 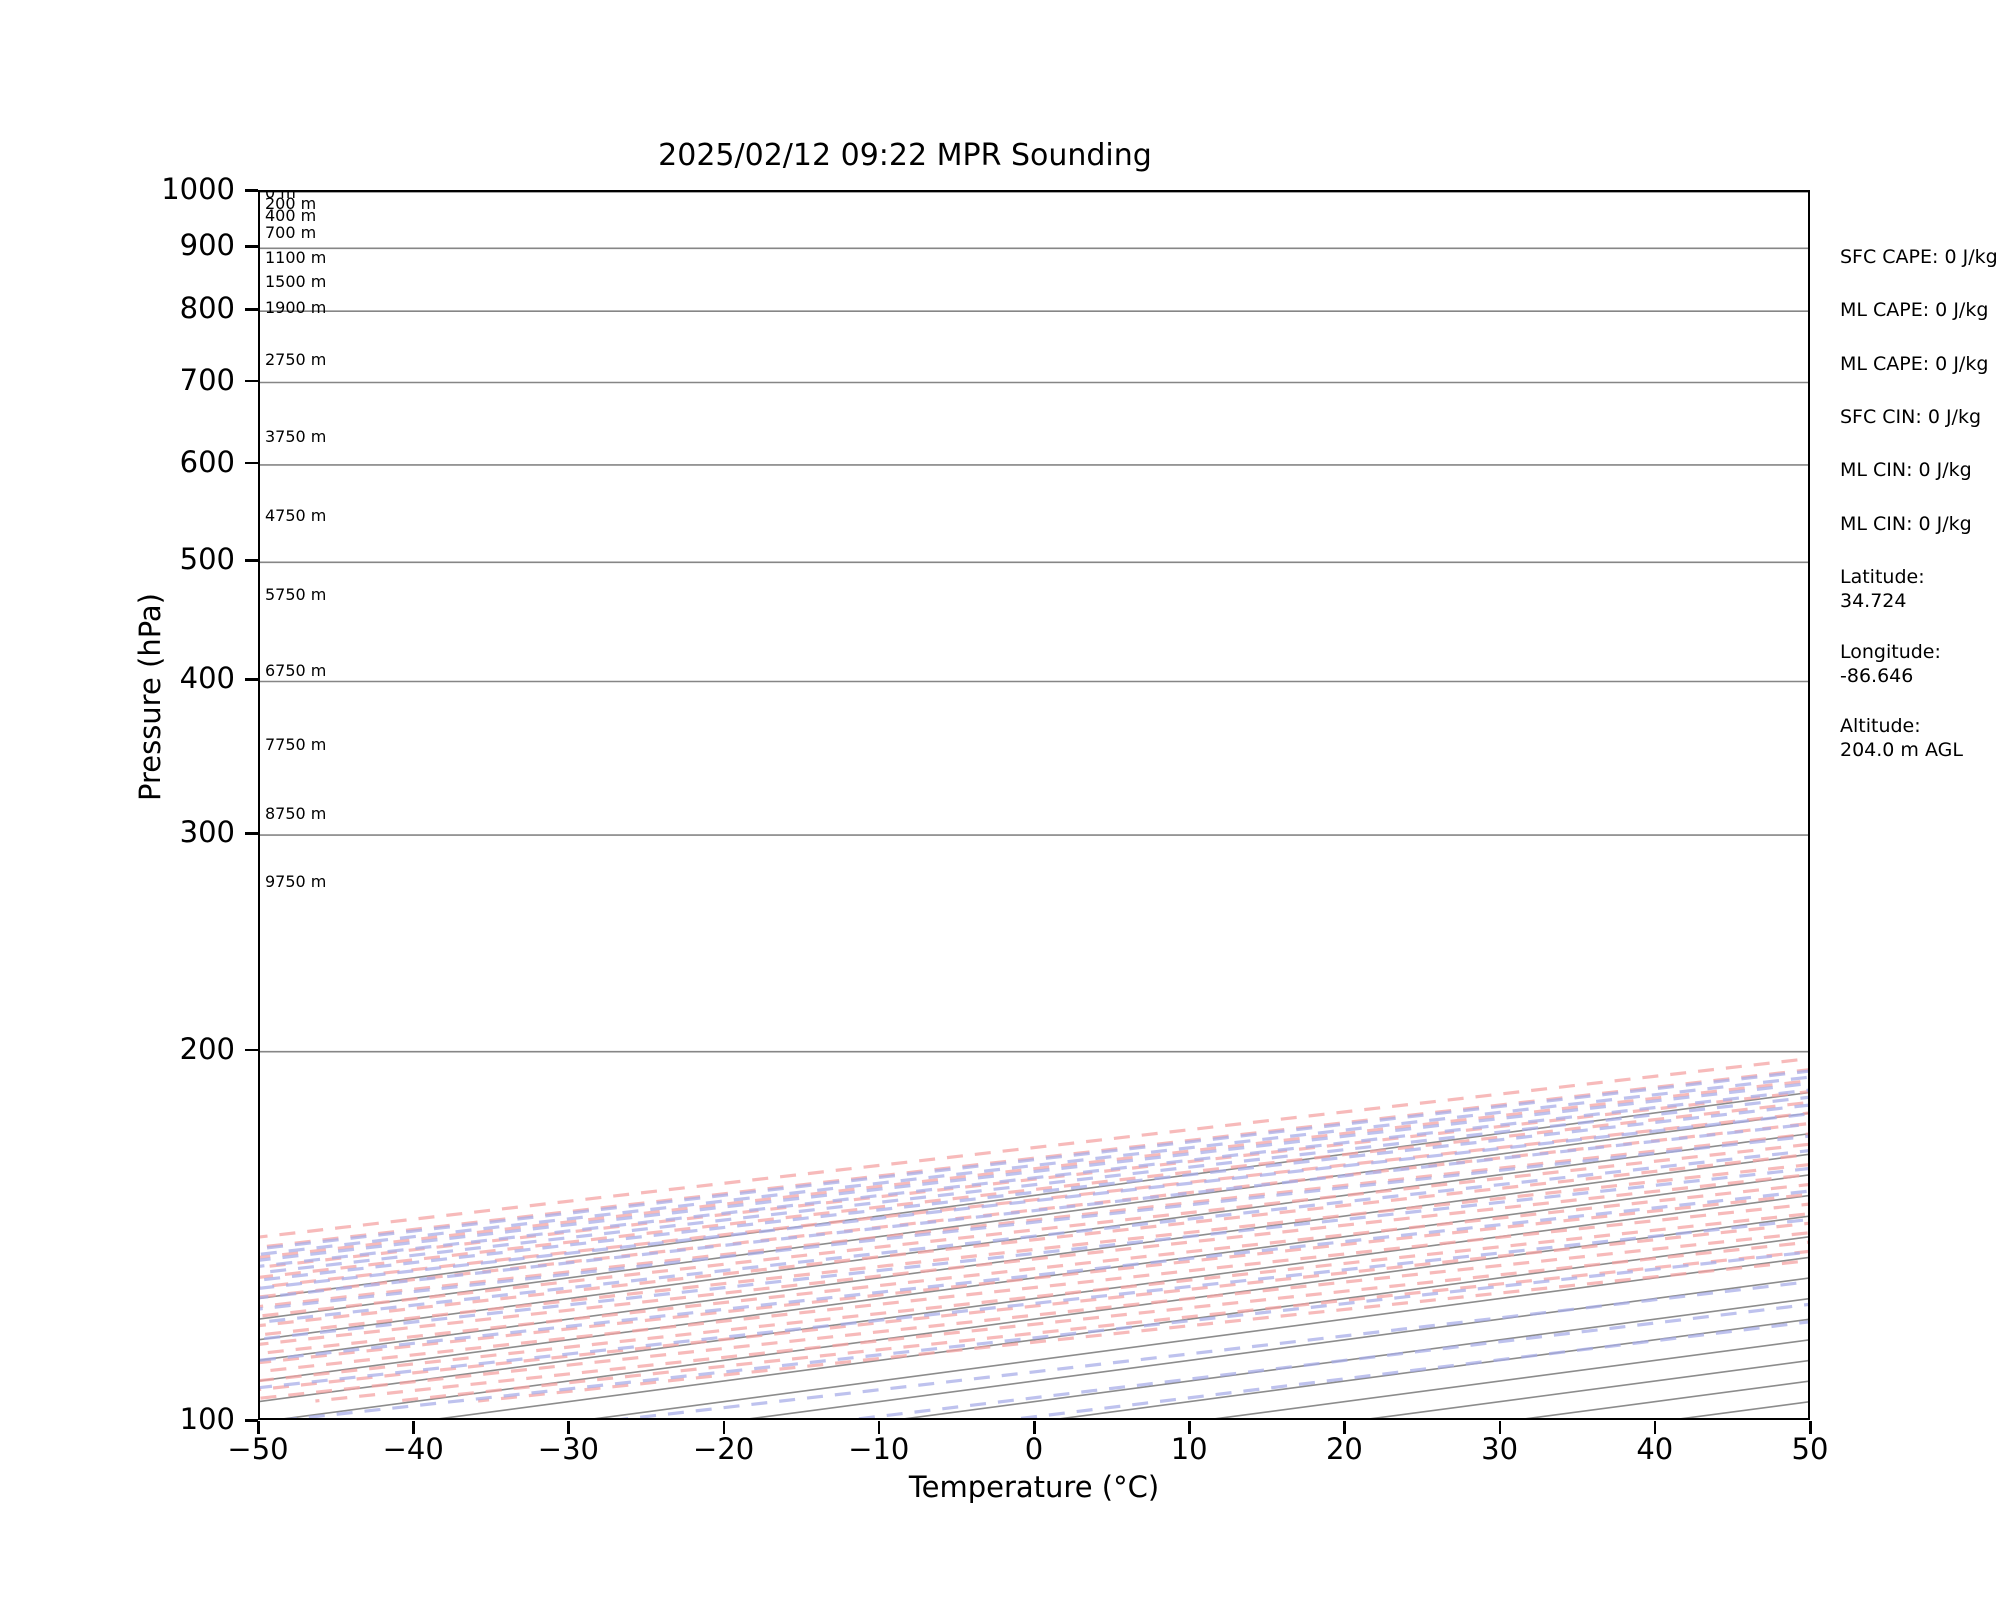 What do you see at coordinates (207, 245) in the screenshot?
I see `y-tick-label: 900` at bounding box center [207, 245].